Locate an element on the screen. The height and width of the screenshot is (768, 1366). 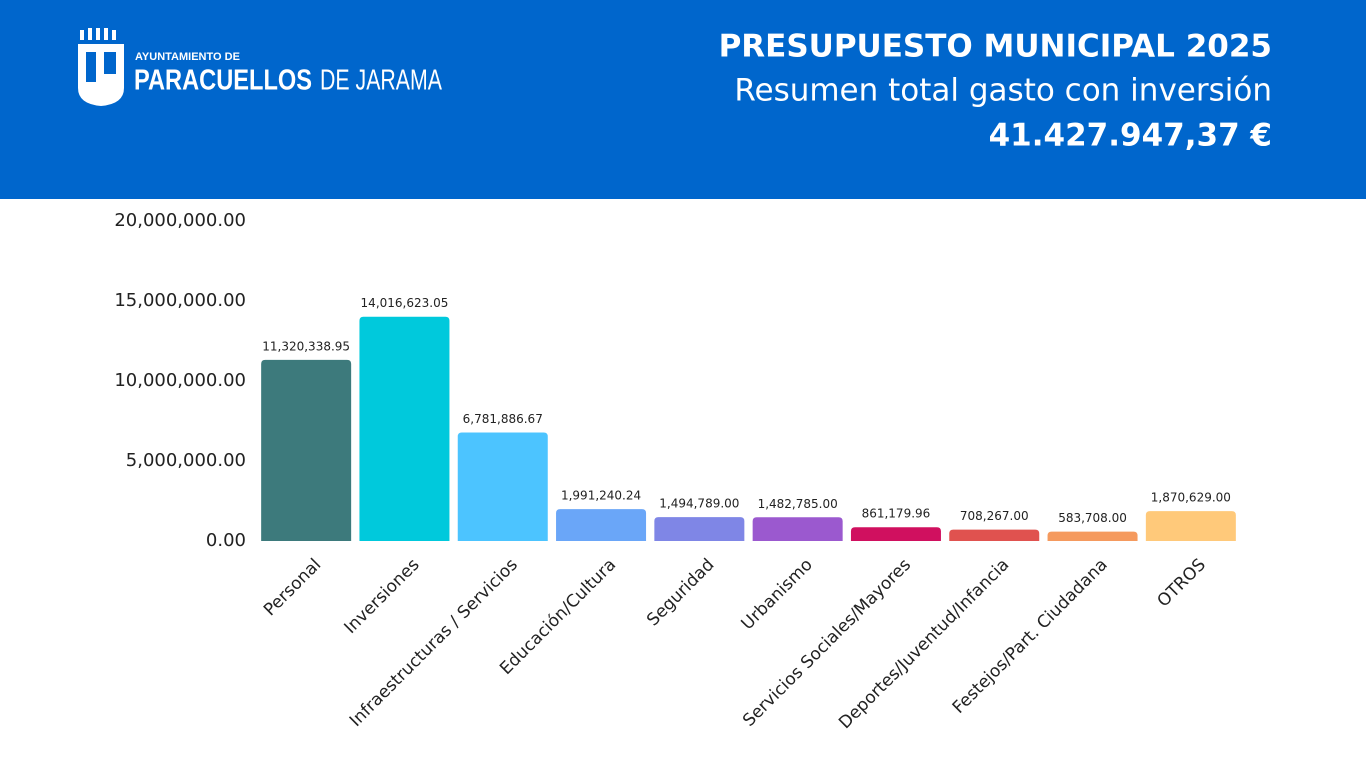
x-tick-label: Personal is located at coordinates (292, 587).